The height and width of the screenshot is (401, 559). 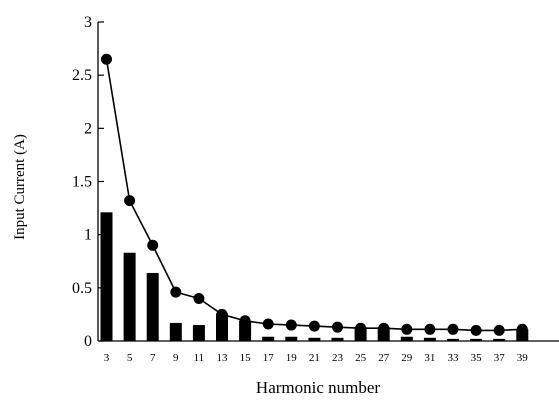 What do you see at coordinates (384, 358) in the screenshot?
I see `x-tick-label: 27` at bounding box center [384, 358].